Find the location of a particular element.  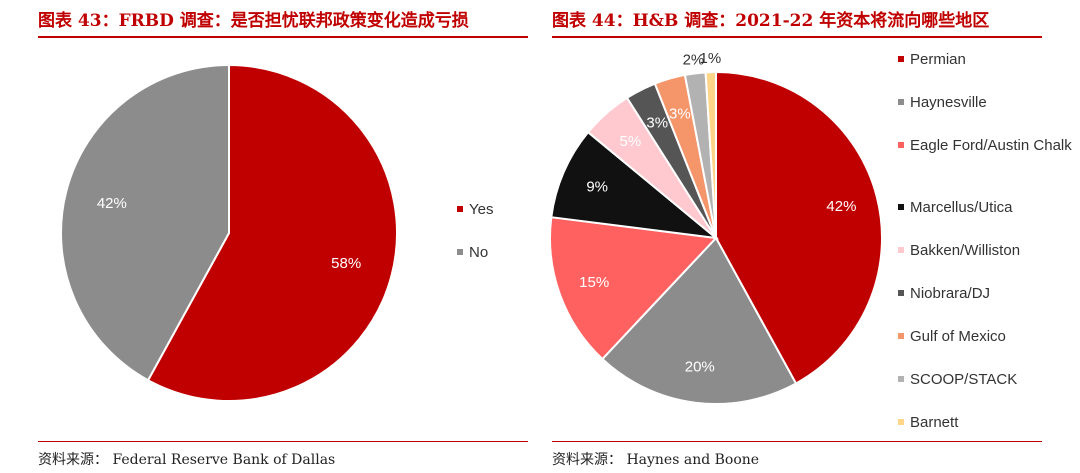

pie-slice-barnett is located at coordinates (710, 154).